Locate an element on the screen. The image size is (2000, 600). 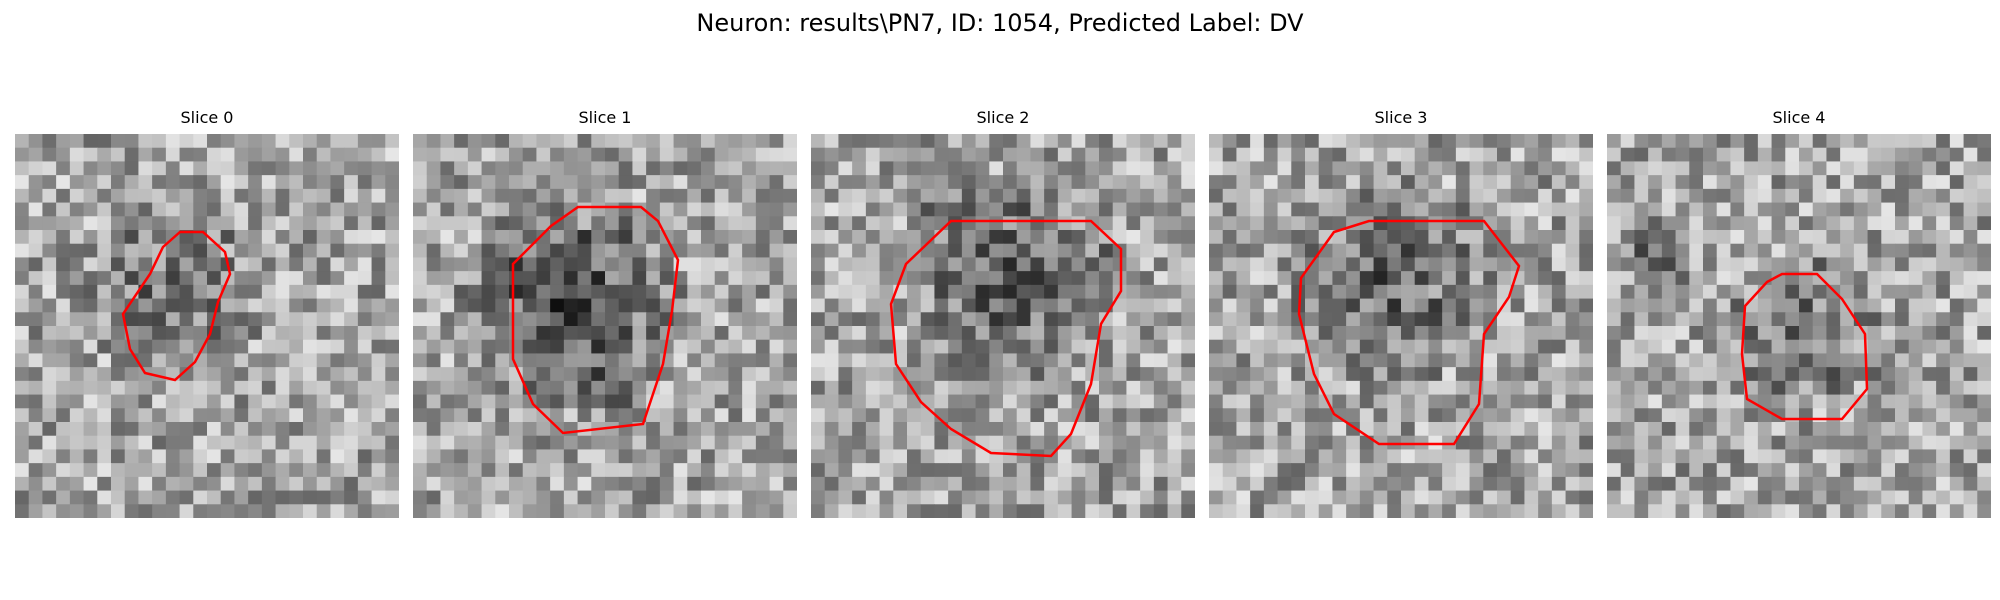
slice-title-3: Slice 3 is located at coordinates (1401, 118).